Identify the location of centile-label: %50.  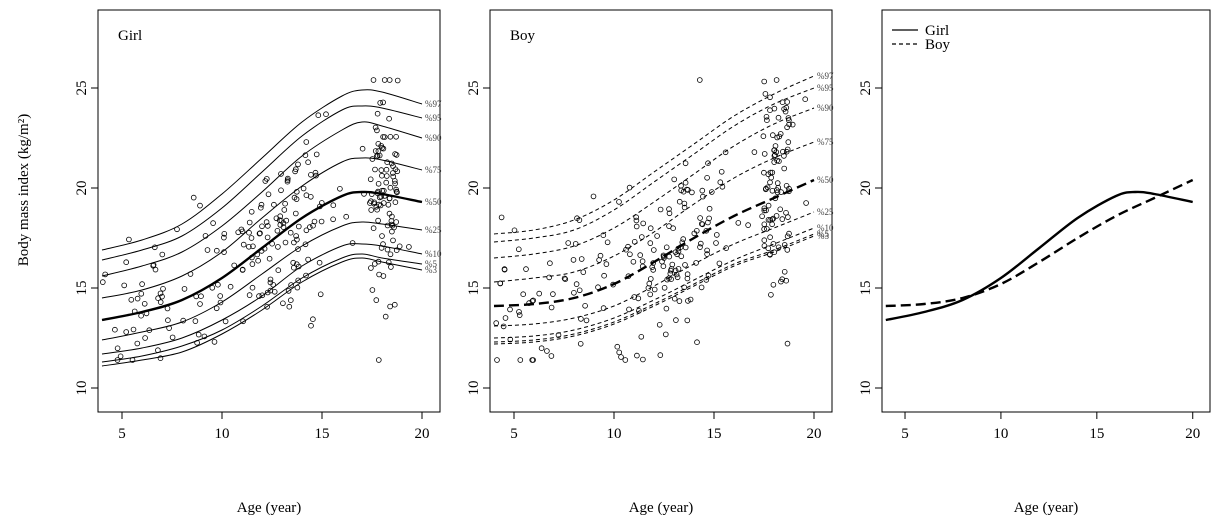
(433, 202).